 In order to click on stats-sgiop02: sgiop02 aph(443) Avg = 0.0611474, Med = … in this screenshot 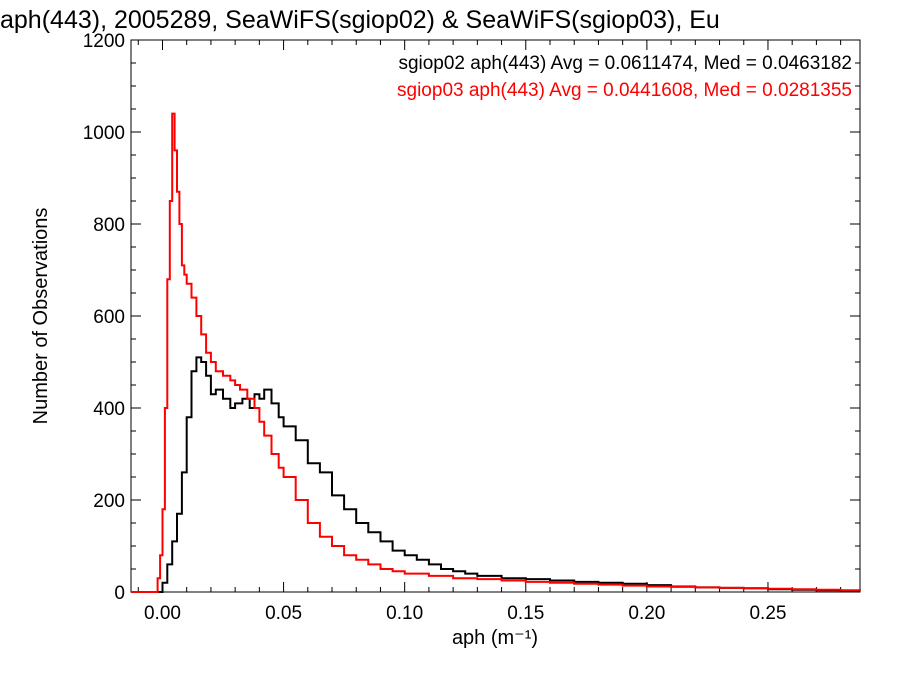, I will do `click(625, 63)`.